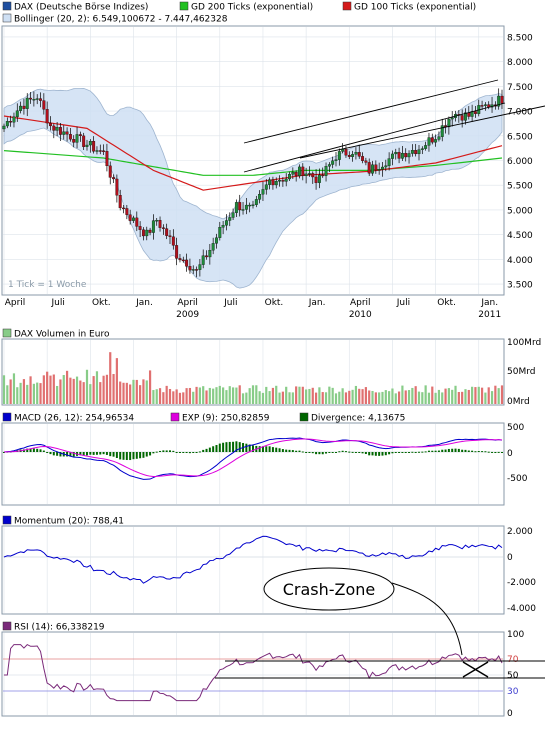 The height and width of the screenshot is (735, 545). What do you see at coordinates (513, 676) in the screenshot?
I see `rsi-tick-50: 50` at bounding box center [513, 676].